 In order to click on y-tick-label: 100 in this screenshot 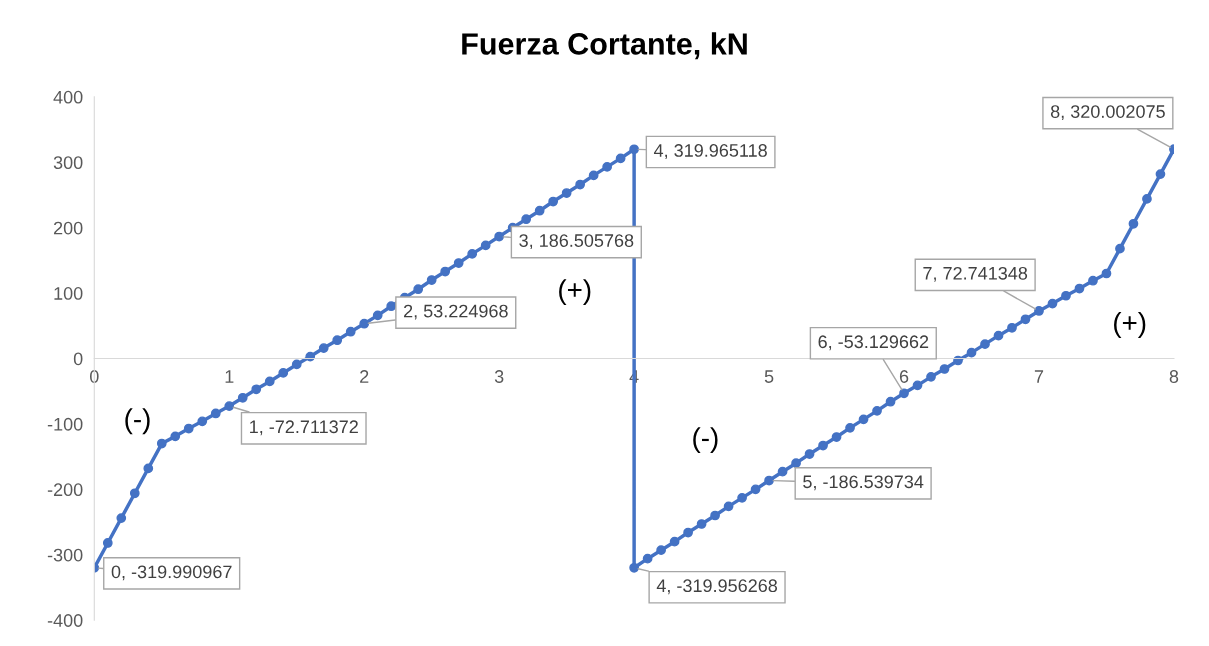, I will do `click(68, 293)`.